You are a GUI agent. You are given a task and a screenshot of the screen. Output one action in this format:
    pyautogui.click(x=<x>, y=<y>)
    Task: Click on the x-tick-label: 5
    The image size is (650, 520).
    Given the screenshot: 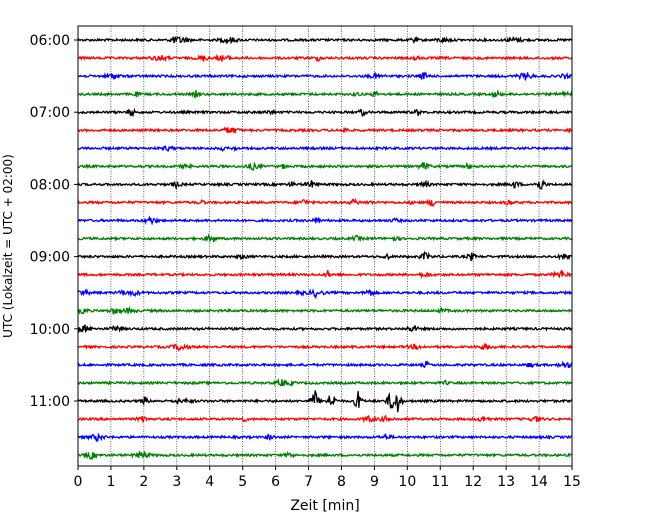 What is the action you would take?
    pyautogui.click(x=242, y=482)
    